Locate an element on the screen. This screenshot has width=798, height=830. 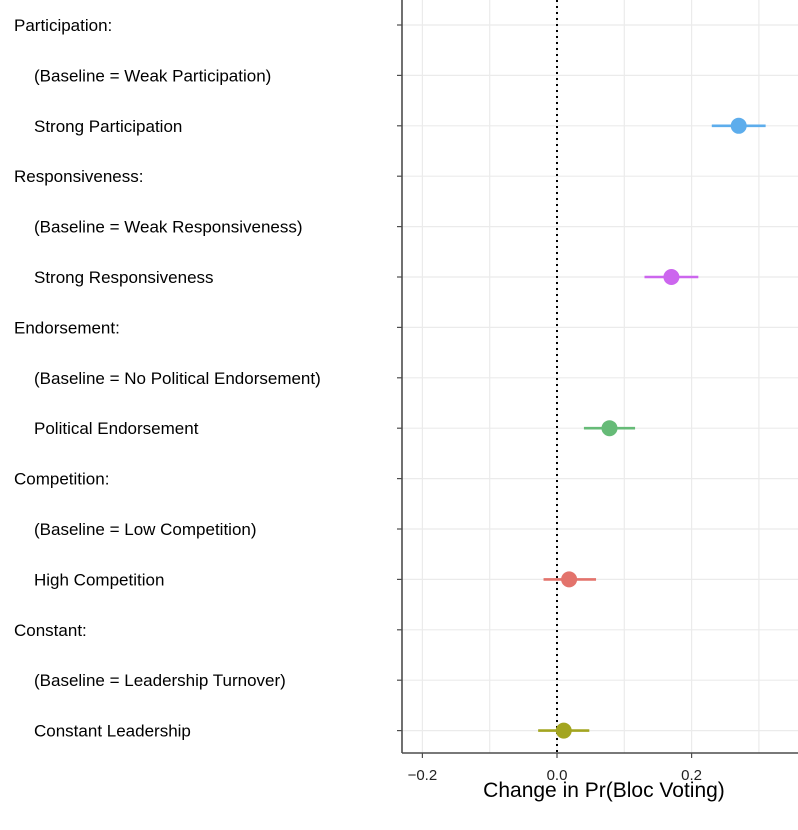
row-label: Political Endorsement is located at coordinates (116, 428).